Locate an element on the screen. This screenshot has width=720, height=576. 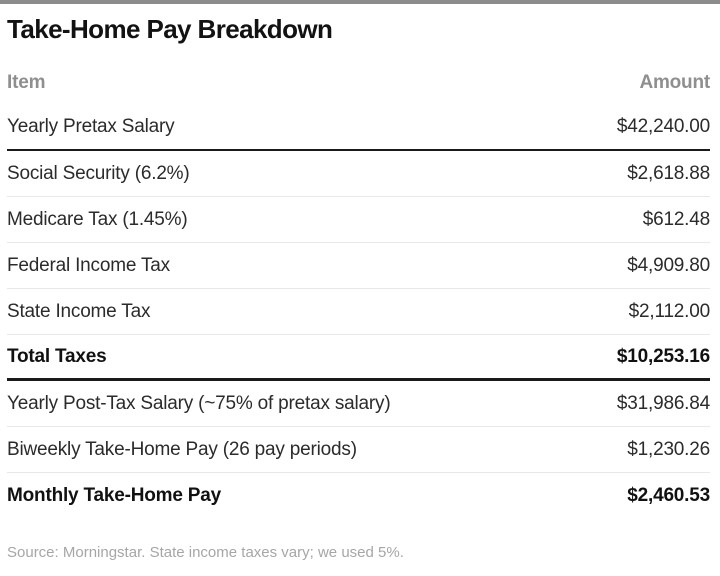
top-accent-bar is located at coordinates (360, 2).